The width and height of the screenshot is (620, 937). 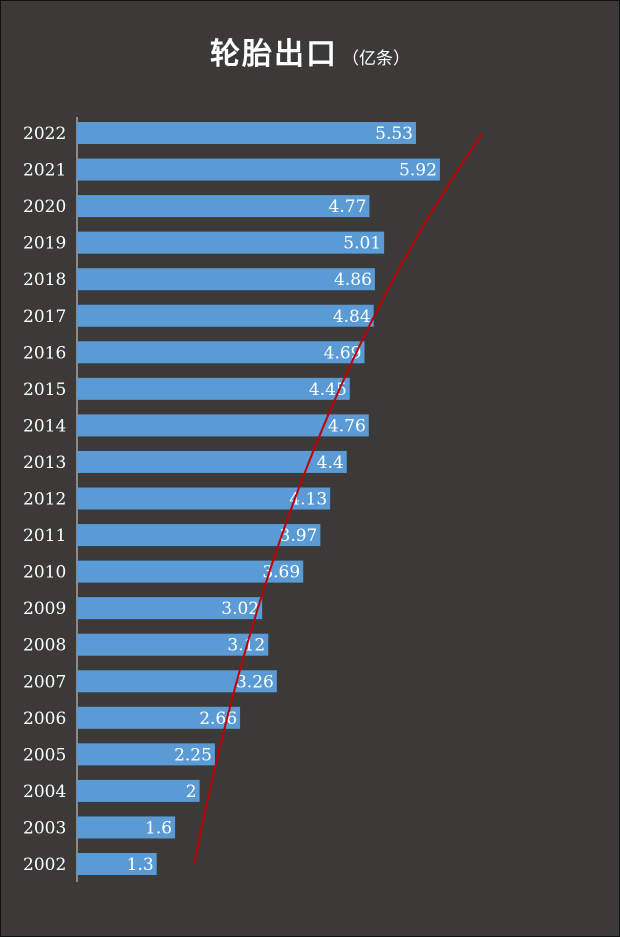 I want to click on bar-2008, so click(x=173, y=644).